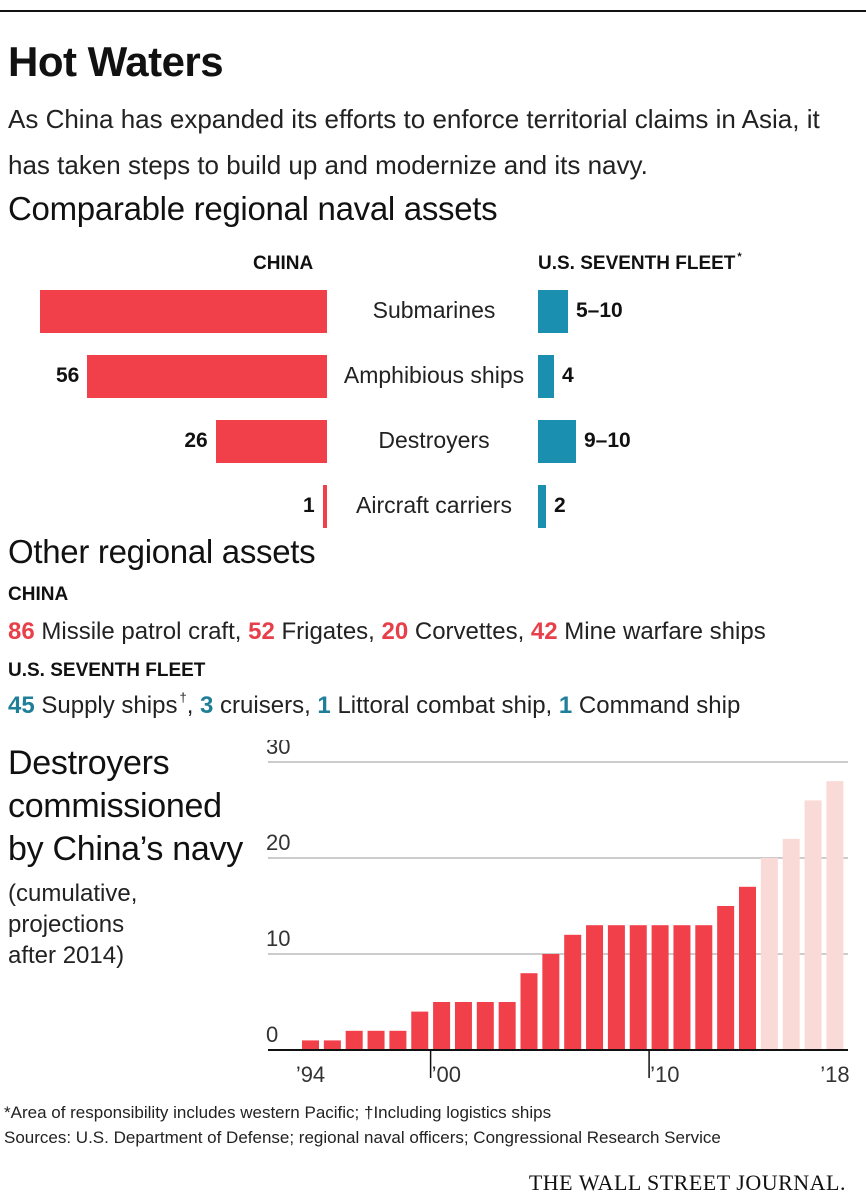  Describe the element at coordinates (272, 1034) in the screenshot. I see `y-tick-label: 0` at that location.